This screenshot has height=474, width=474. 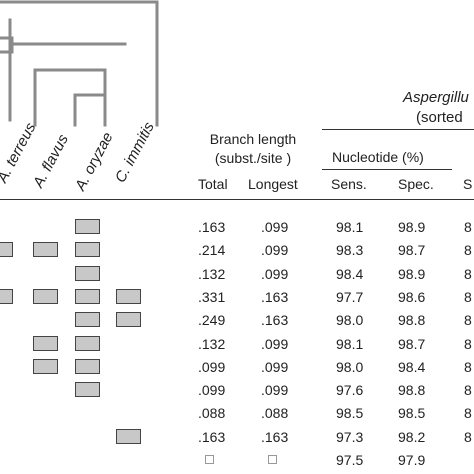 I want to click on tree-branch-root, so click(x=79, y=63).